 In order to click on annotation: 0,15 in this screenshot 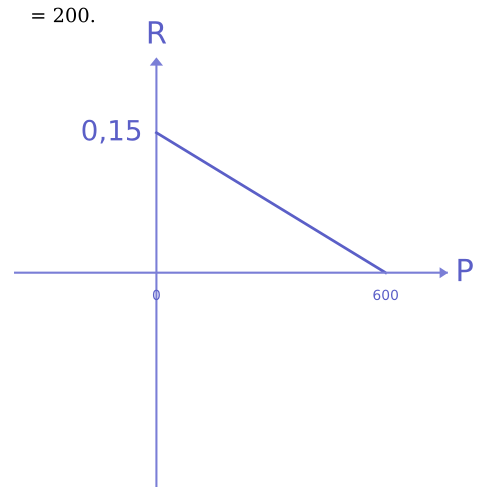, I will do `click(111, 132)`.